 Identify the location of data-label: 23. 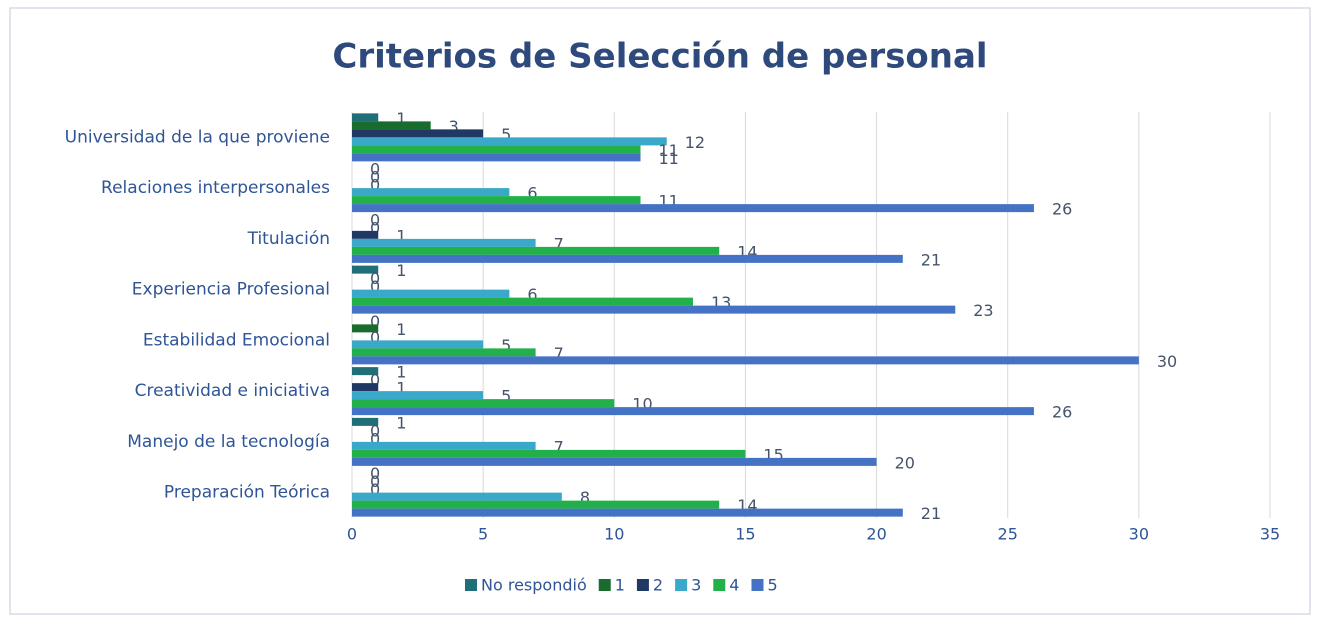
(983, 310).